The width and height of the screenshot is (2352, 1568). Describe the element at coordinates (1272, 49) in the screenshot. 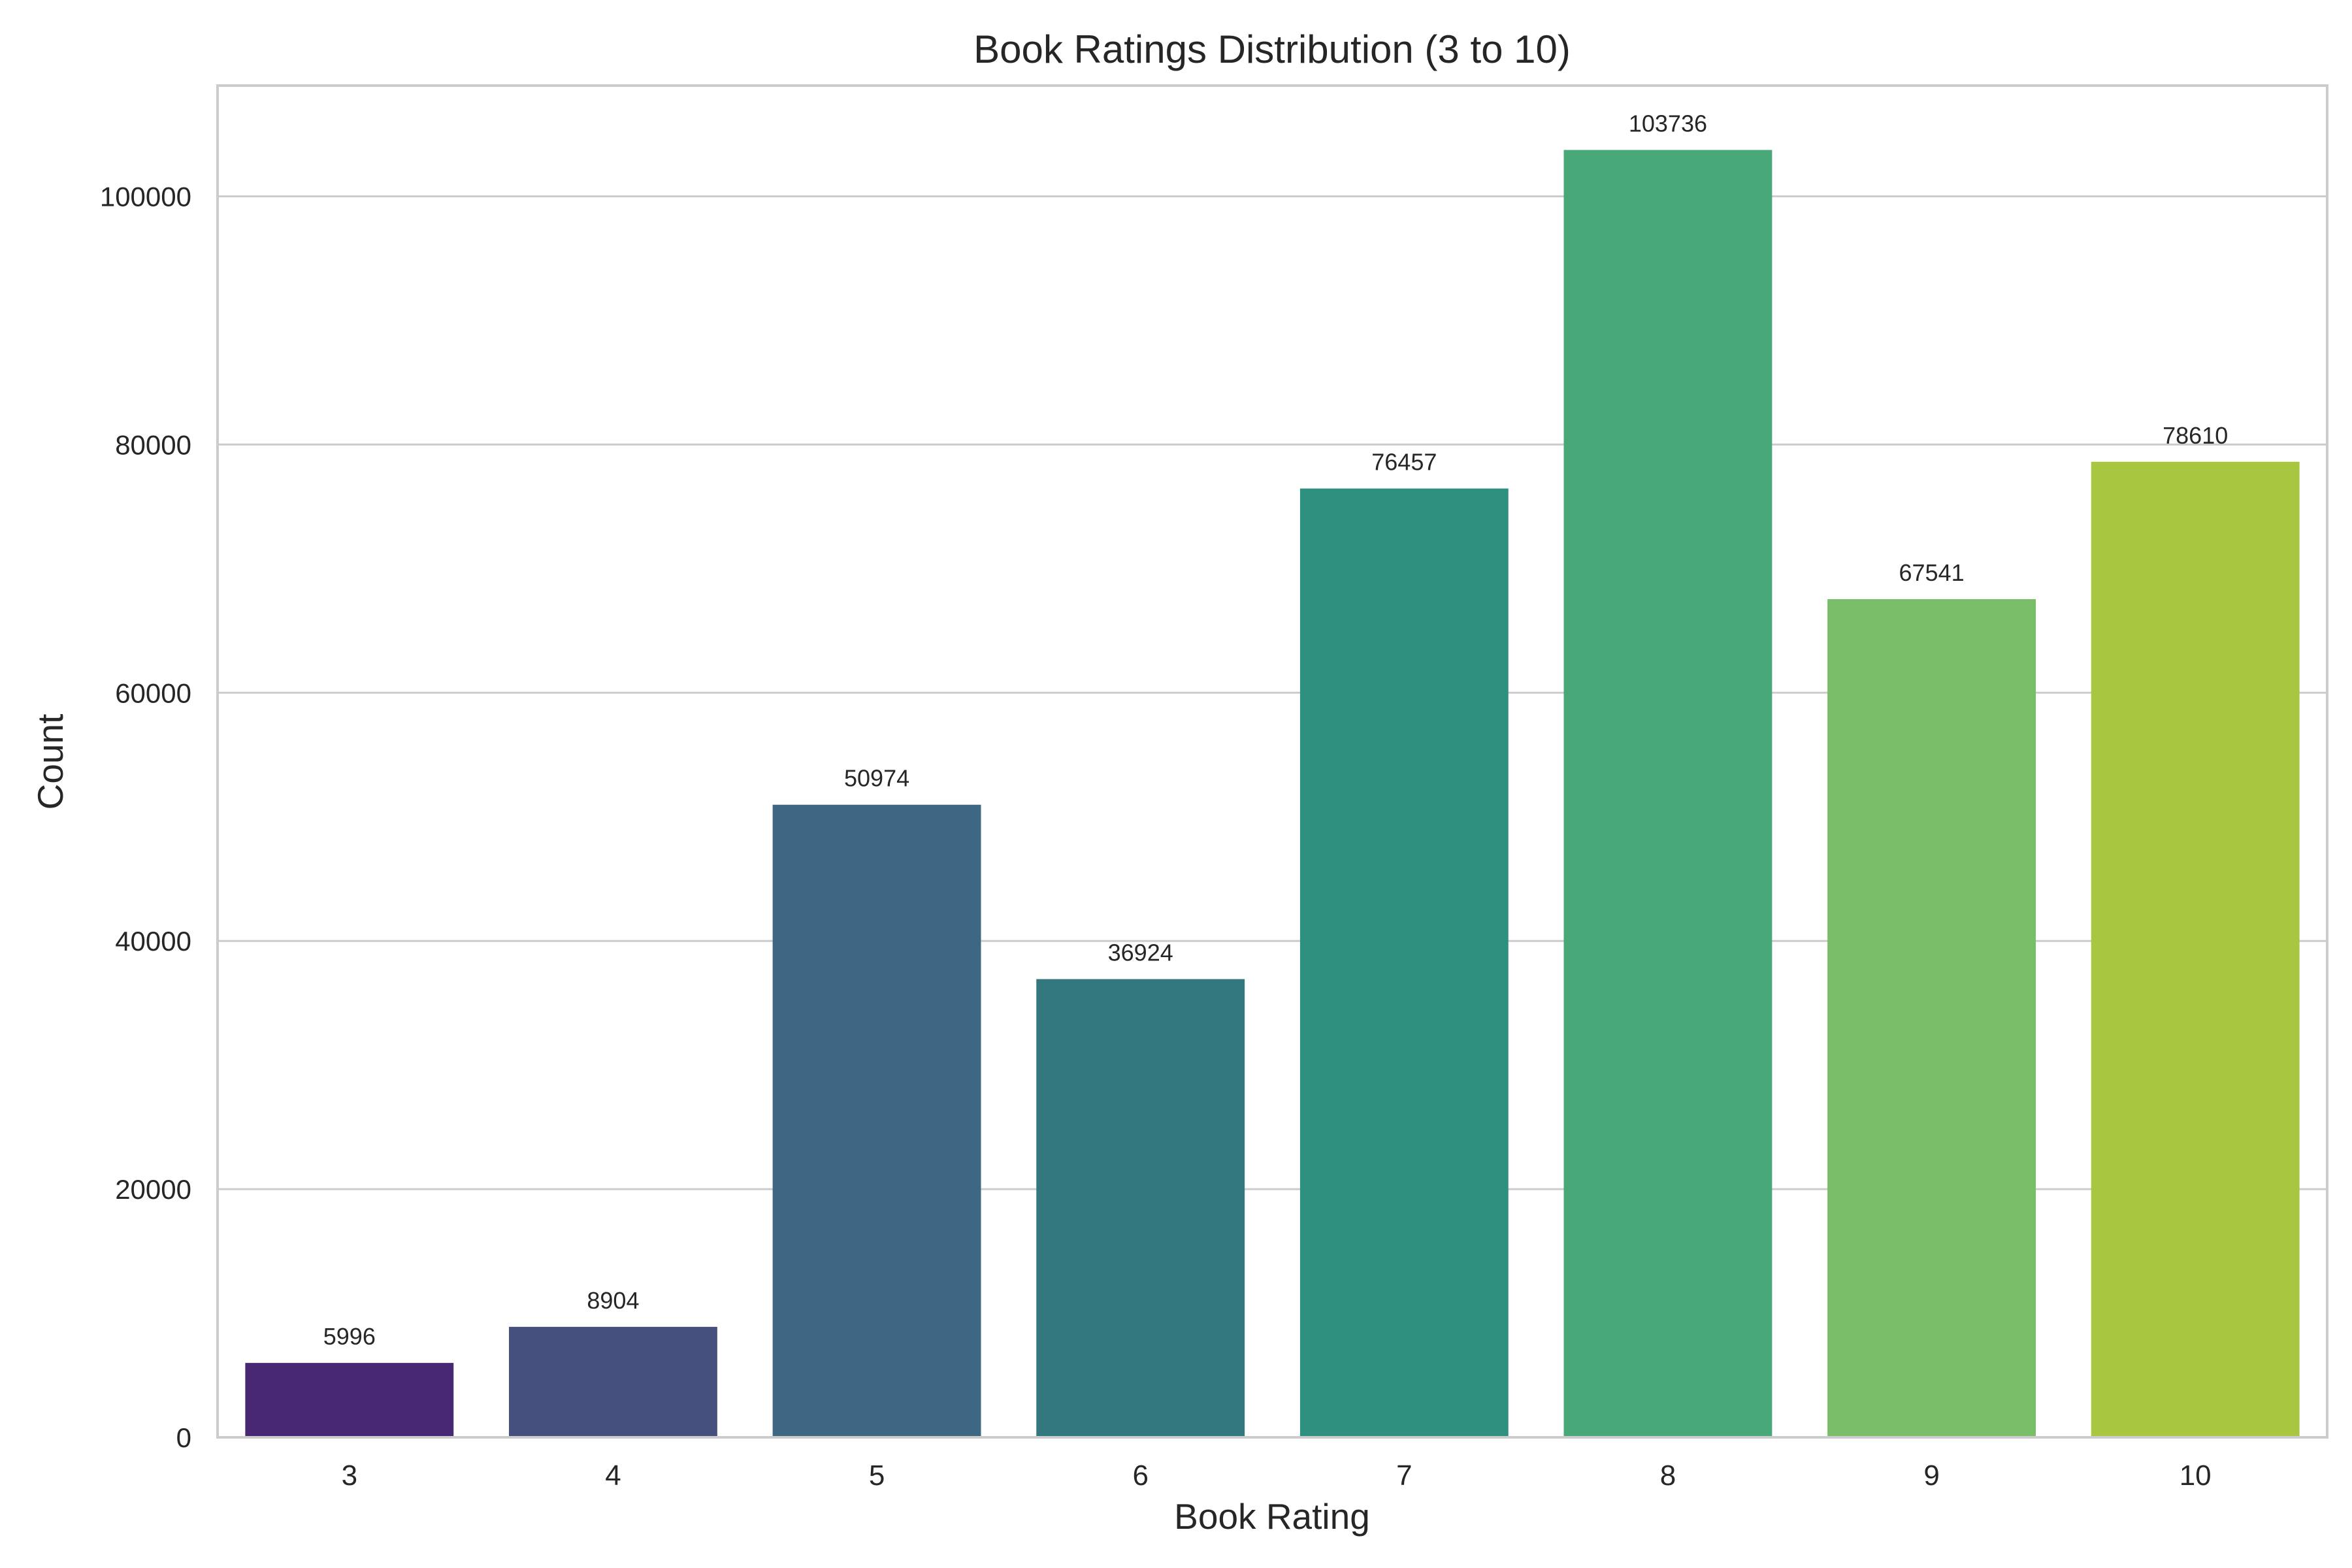

I see `chart-title: Book Ratings Distribution (3 to 10)` at that location.